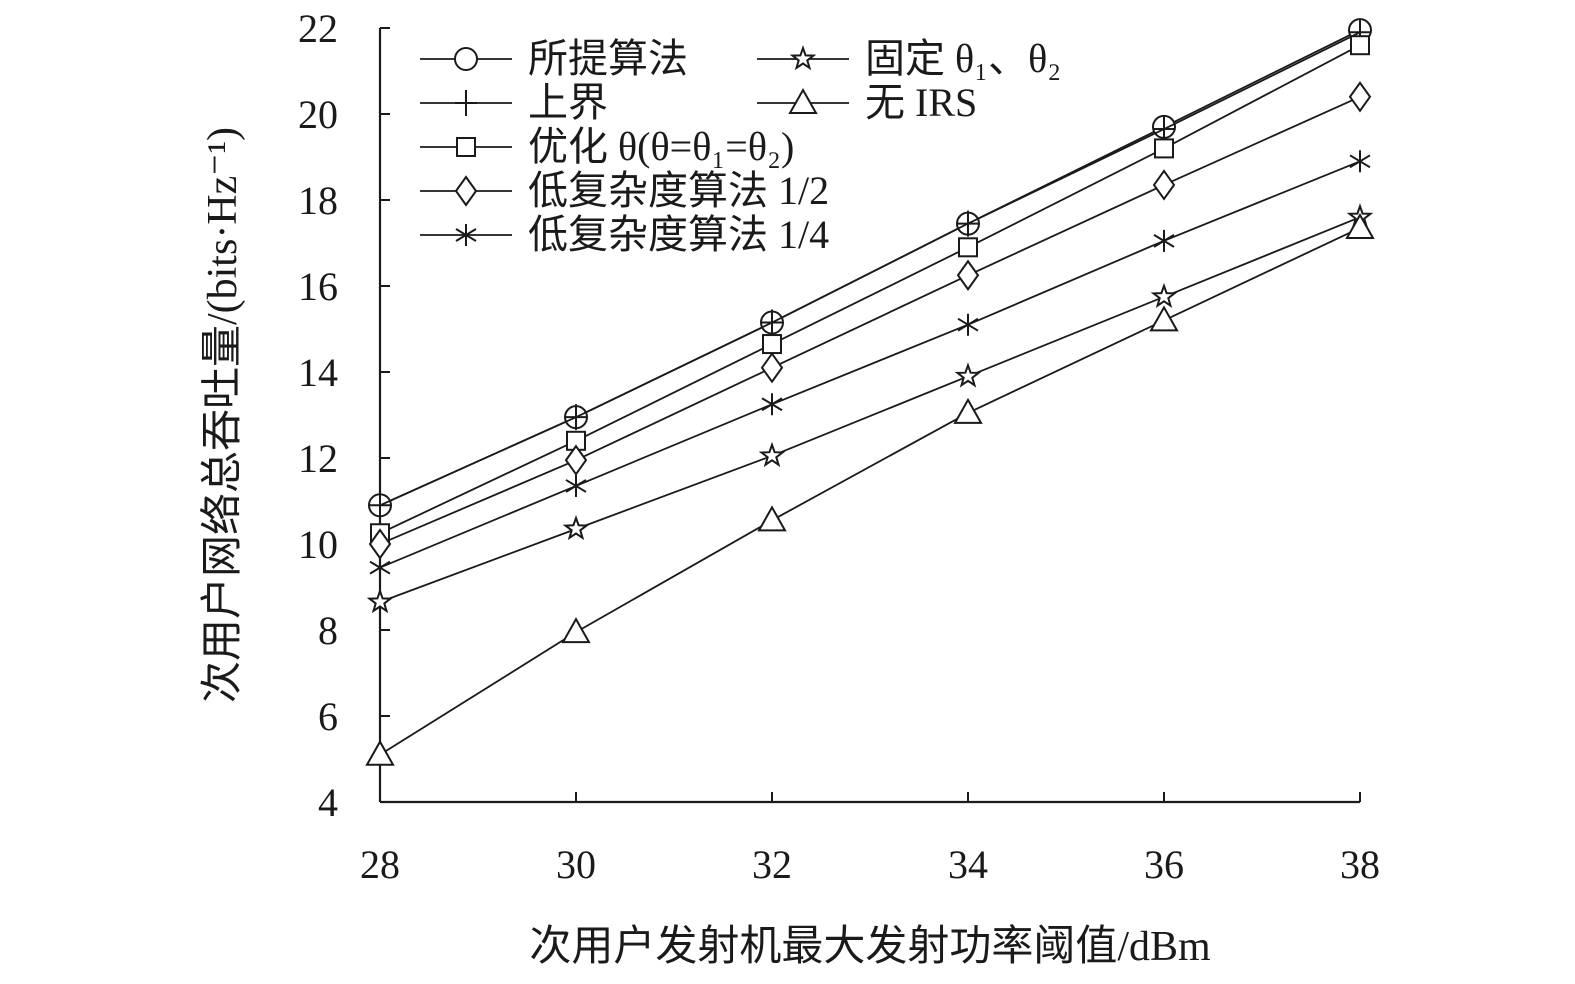  What do you see at coordinates (514, 102) in the screenshot?
I see `legend-item: 上界` at bounding box center [514, 102].